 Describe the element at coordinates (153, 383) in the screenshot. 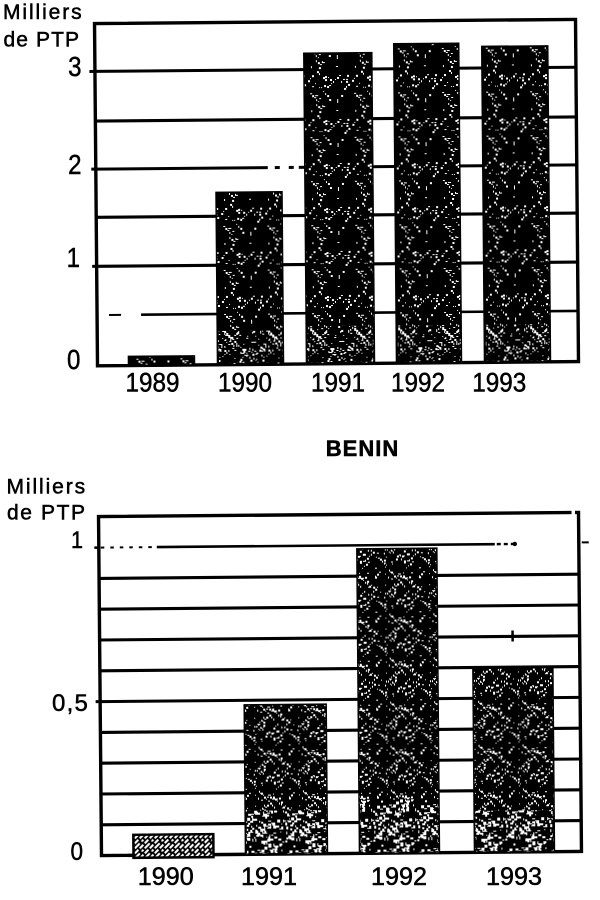

I see `svg-text: 1989` at that location.